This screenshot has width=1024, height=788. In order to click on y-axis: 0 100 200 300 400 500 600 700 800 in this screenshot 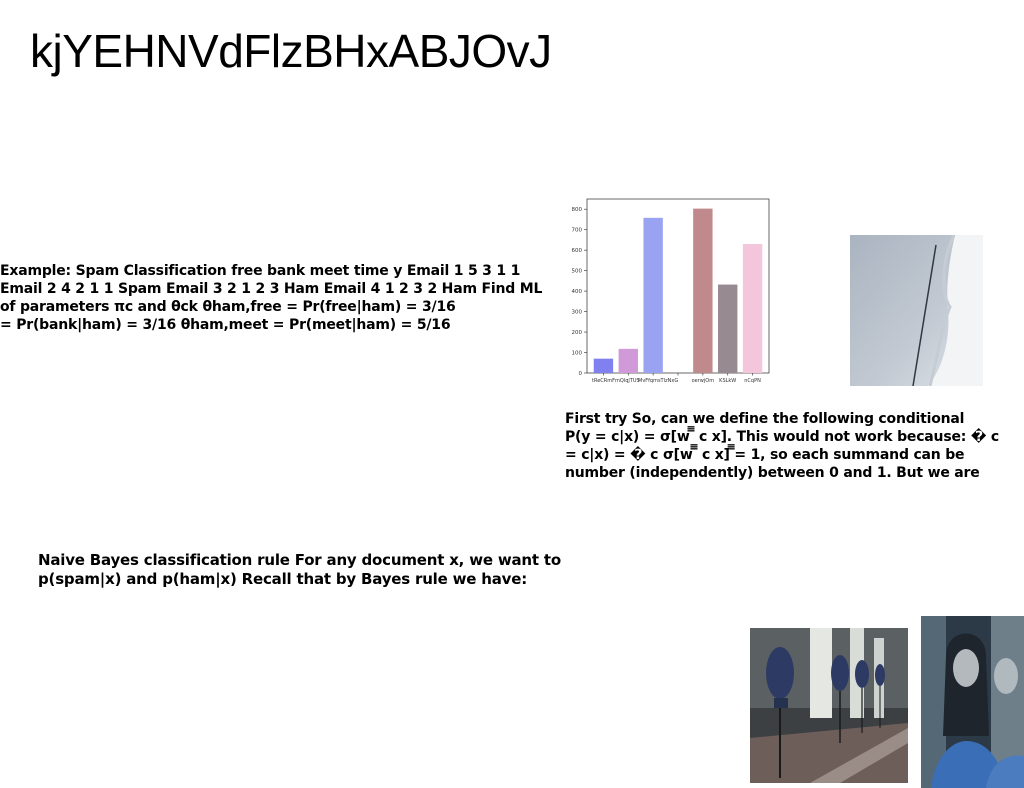, I will do `click(579, 292)`.